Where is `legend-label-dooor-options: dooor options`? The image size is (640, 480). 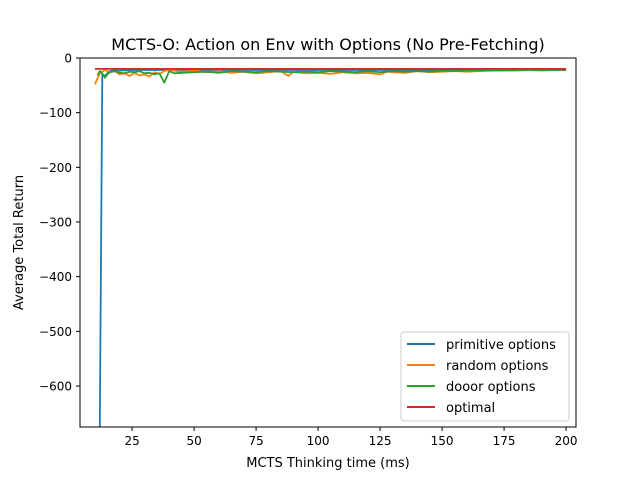
legend-label-dooor-options: dooor options is located at coordinates (491, 387).